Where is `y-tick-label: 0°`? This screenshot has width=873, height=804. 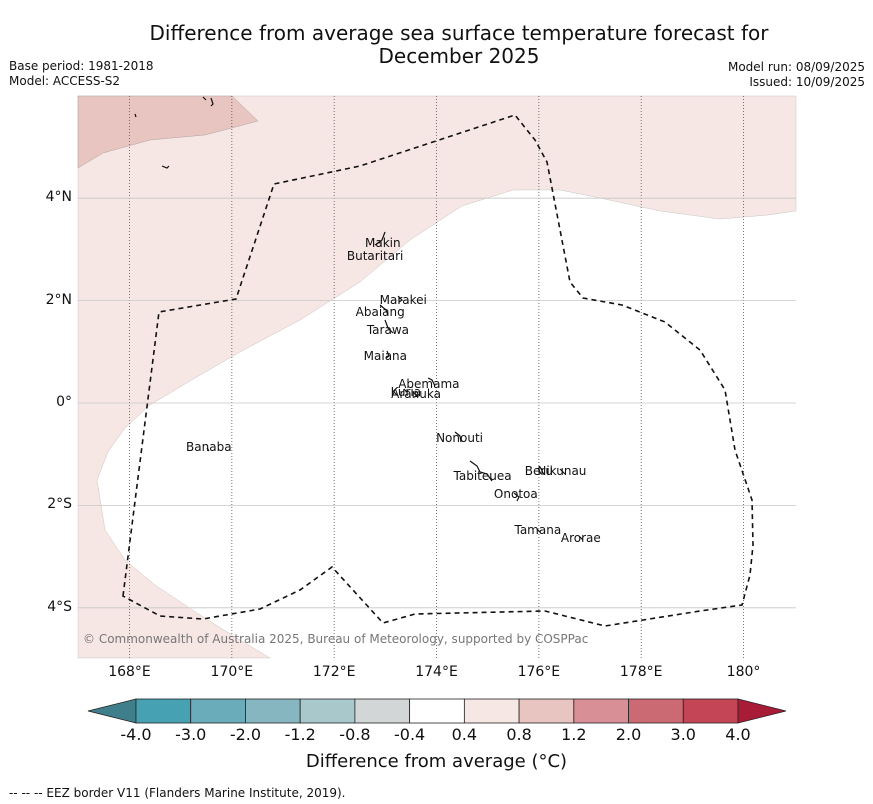
y-tick-label: 0° is located at coordinates (64, 402).